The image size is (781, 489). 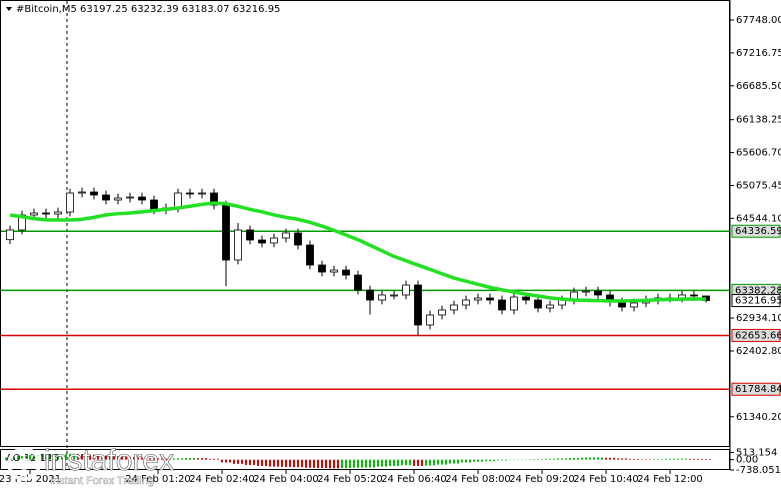 I want to click on x-tick-label: 24 Feb 06:40, so click(x=414, y=479).